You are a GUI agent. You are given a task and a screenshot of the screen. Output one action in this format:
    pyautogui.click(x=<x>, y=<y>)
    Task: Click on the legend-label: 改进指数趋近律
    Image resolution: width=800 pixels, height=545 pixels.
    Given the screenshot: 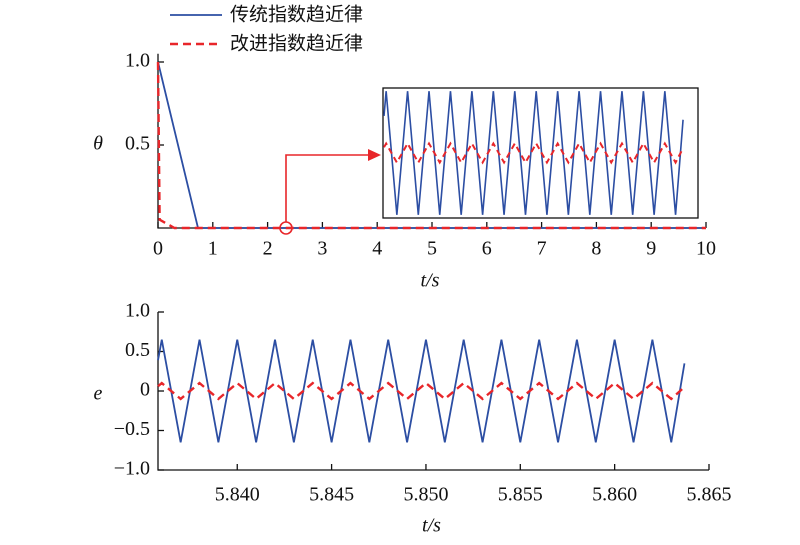 What is the action you would take?
    pyautogui.click(x=296, y=44)
    